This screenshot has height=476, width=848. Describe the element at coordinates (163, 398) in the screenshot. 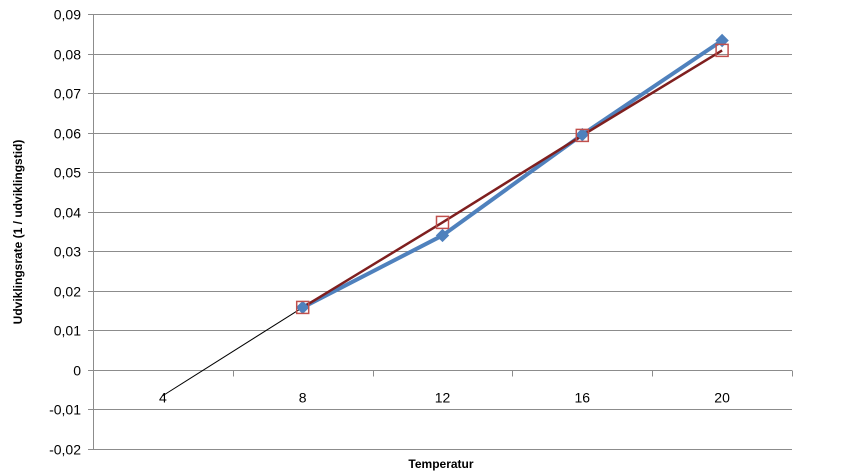

I see `x-tick-label: 4` at that location.